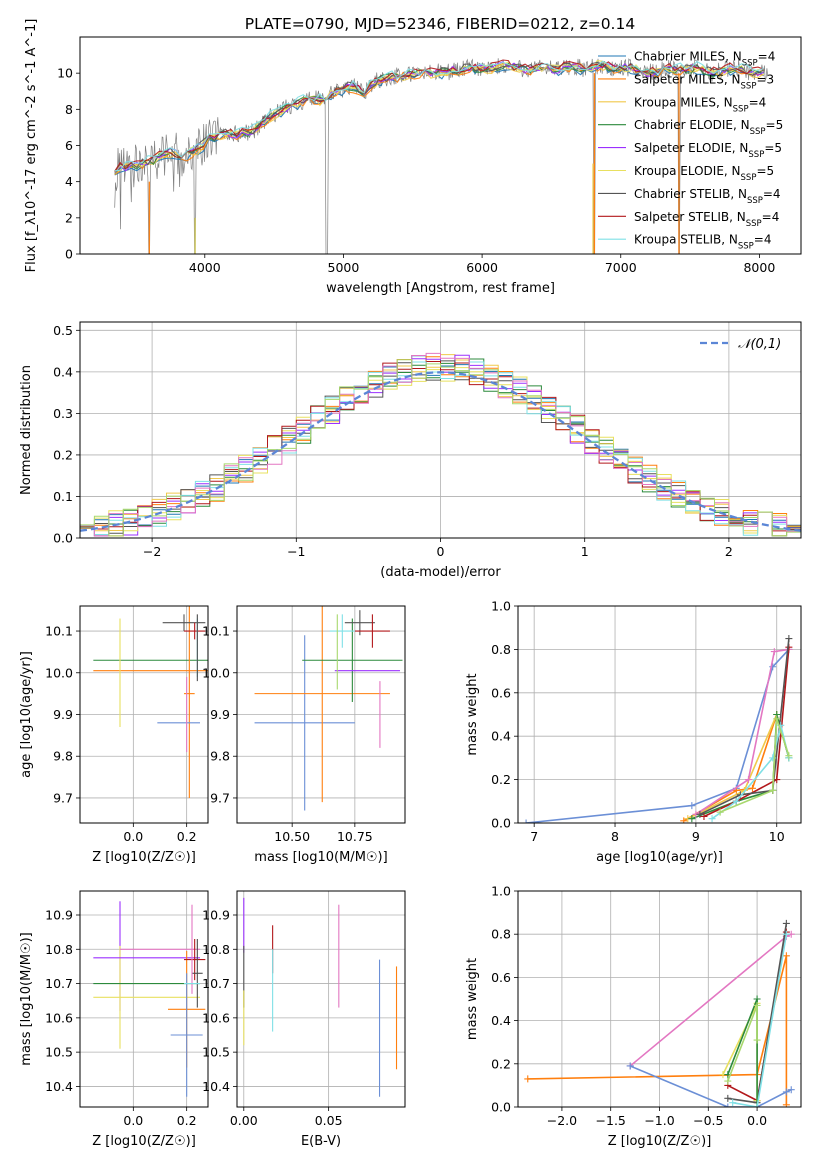 The width and height of the screenshot is (819, 1170). I want to click on x-axis-label: wavelength [Angstrom, rest frame], so click(440, 288).